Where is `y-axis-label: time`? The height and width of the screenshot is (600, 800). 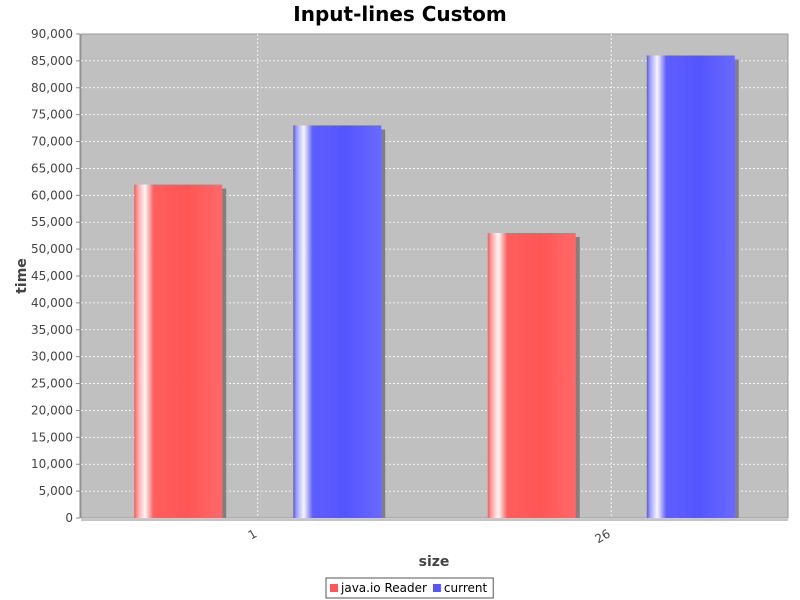 y-axis-label: time is located at coordinates (22, 276).